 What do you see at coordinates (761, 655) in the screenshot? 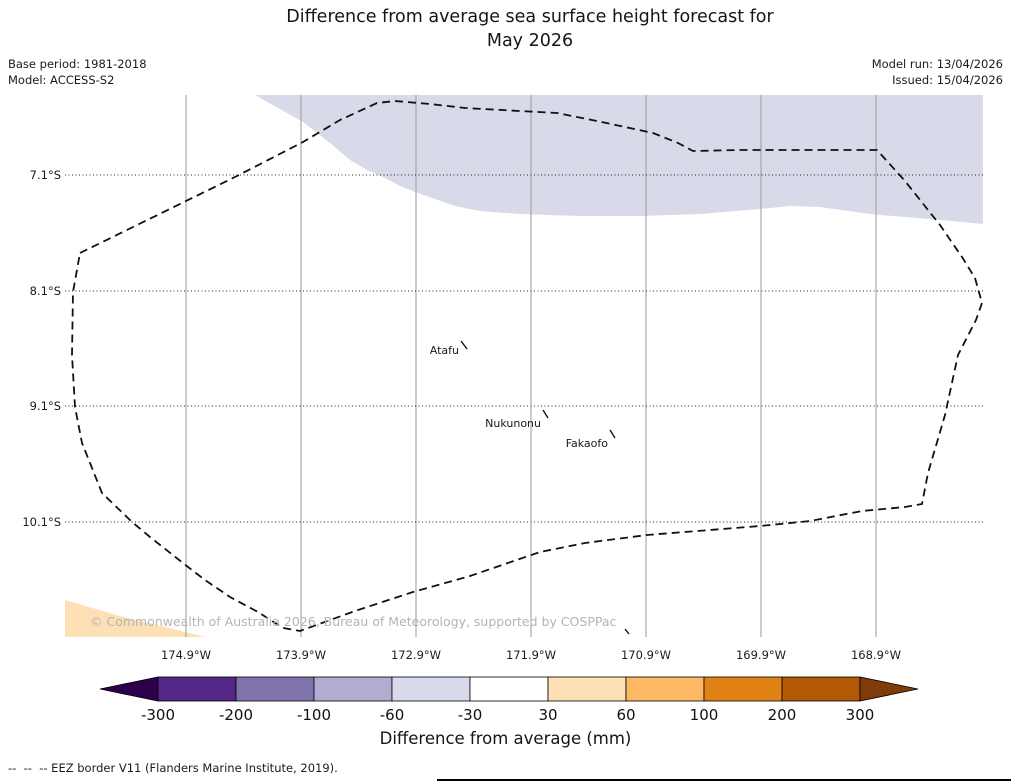
I see `lon-tick-label: 169.9°W` at bounding box center [761, 655].